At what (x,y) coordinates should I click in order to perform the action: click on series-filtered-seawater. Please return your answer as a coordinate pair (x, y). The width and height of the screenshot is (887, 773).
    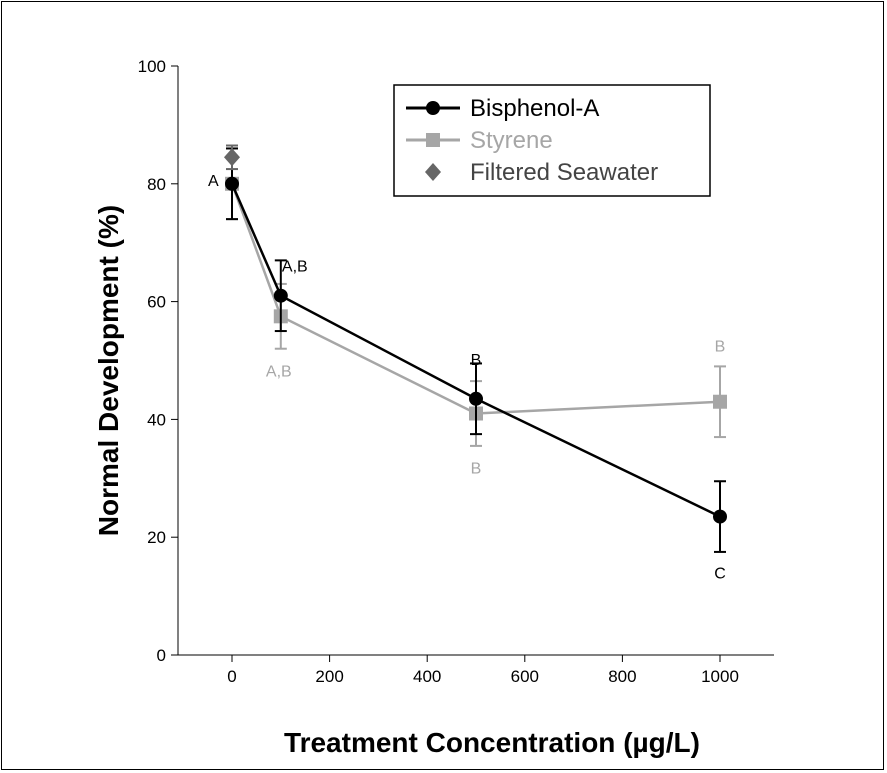
    Looking at the image, I should click on (232, 157).